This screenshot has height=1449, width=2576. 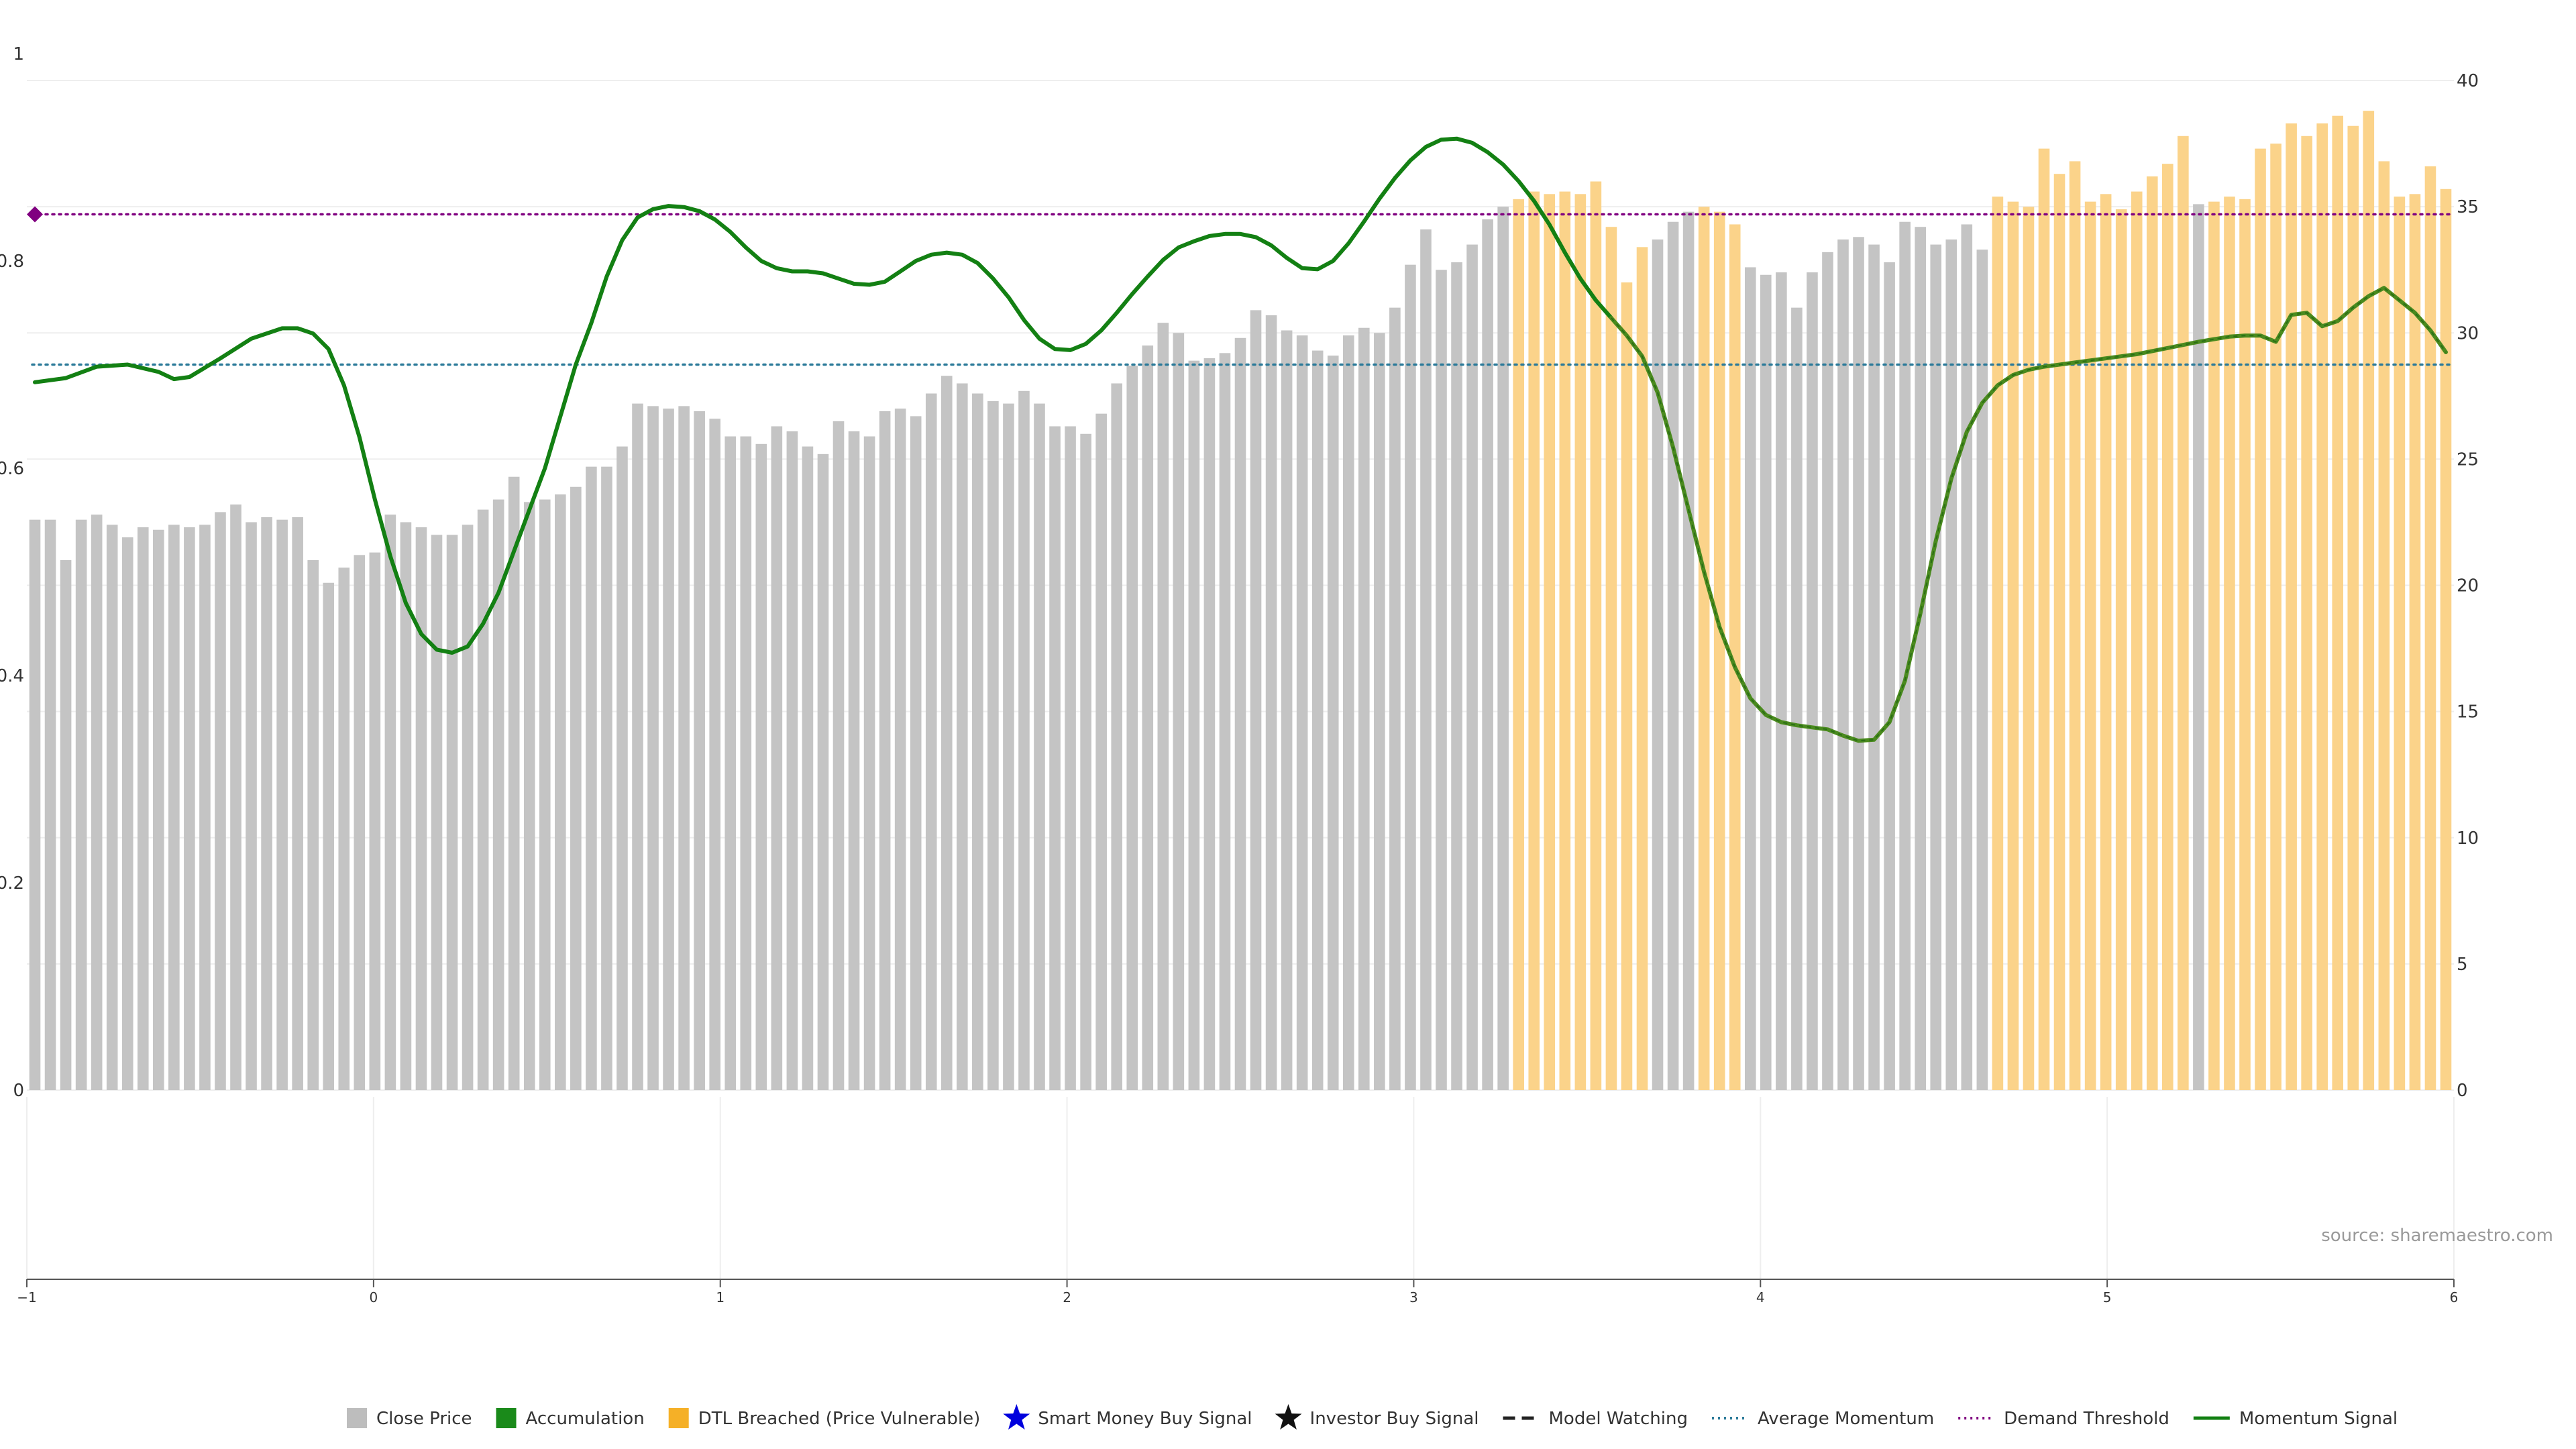 What do you see at coordinates (2318, 1419) in the screenshot?
I see `legend-label: Momentum Signal` at bounding box center [2318, 1419].